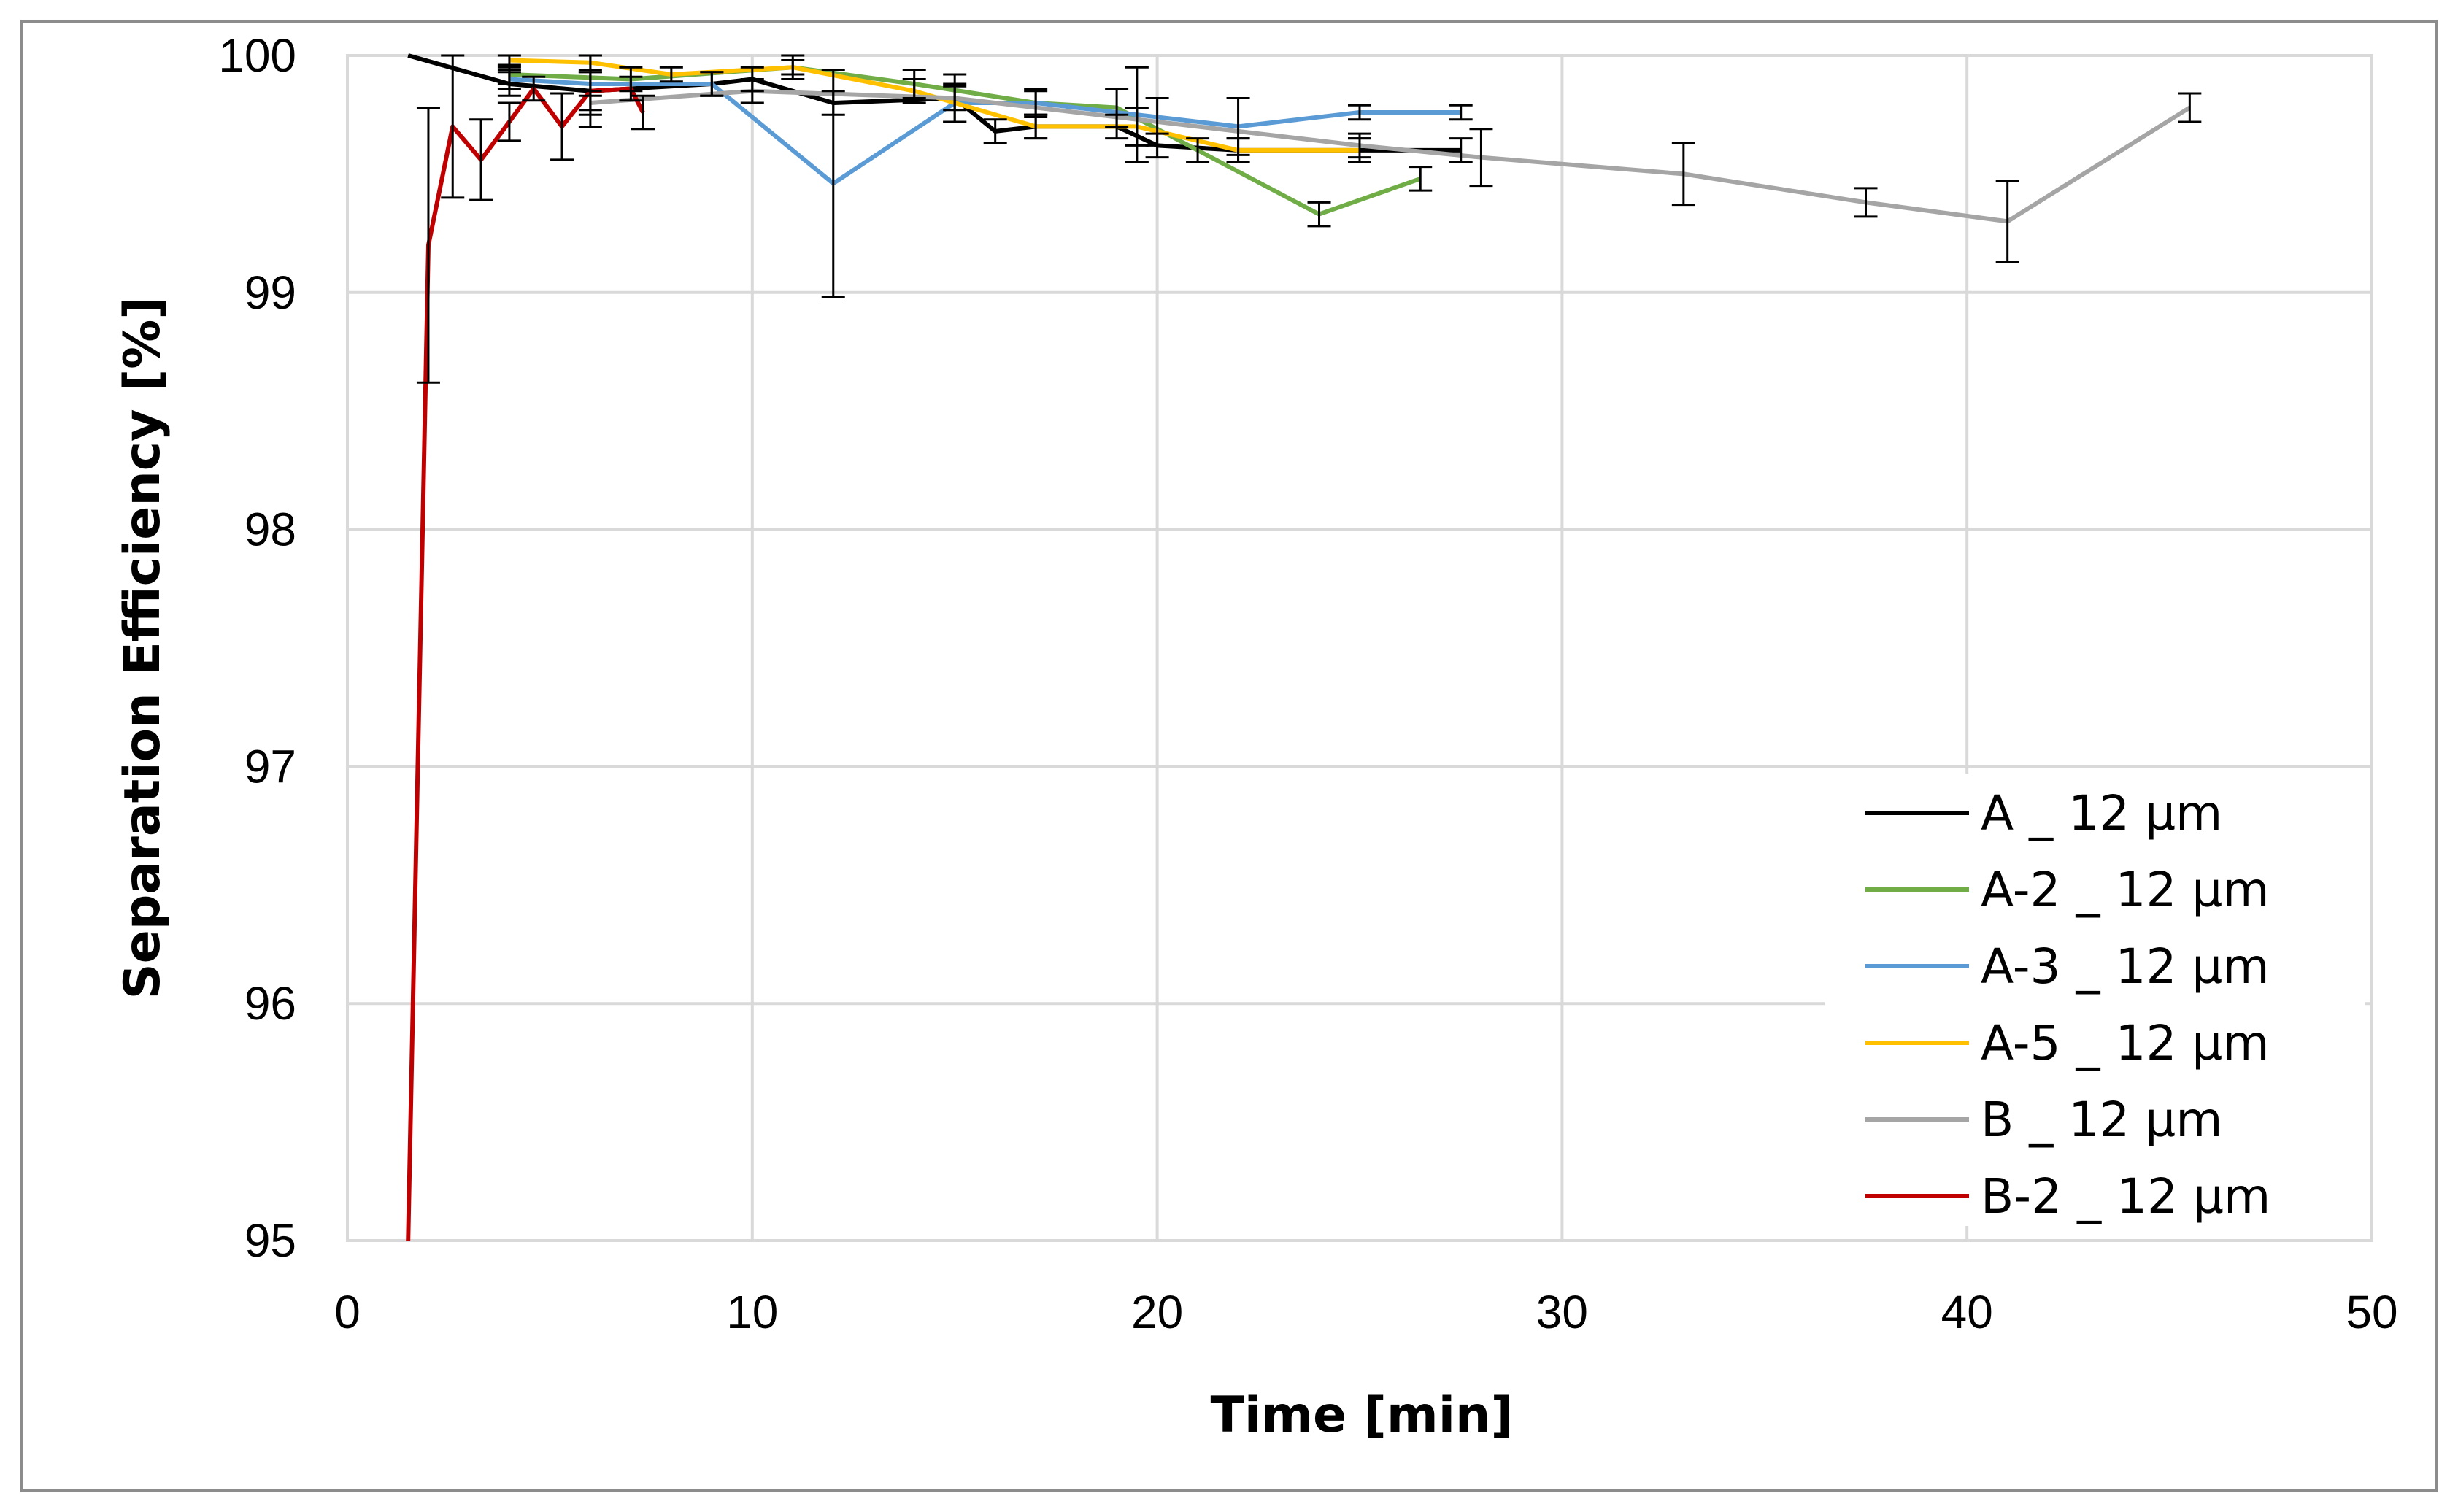 This screenshot has width=2458, height=1512. Describe the element at coordinates (1390, 156) in the screenshot. I see `series-line-b` at that location.